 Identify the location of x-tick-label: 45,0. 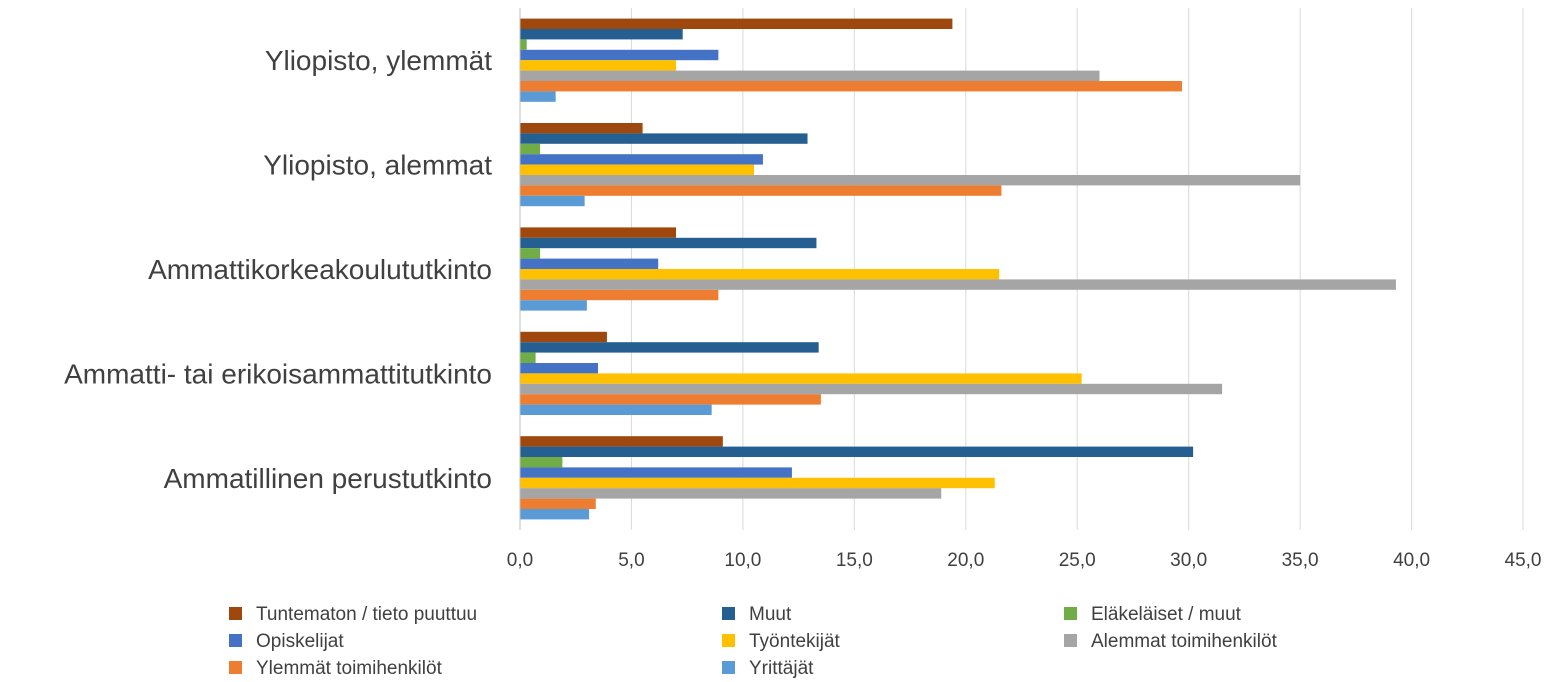
(1523, 560).